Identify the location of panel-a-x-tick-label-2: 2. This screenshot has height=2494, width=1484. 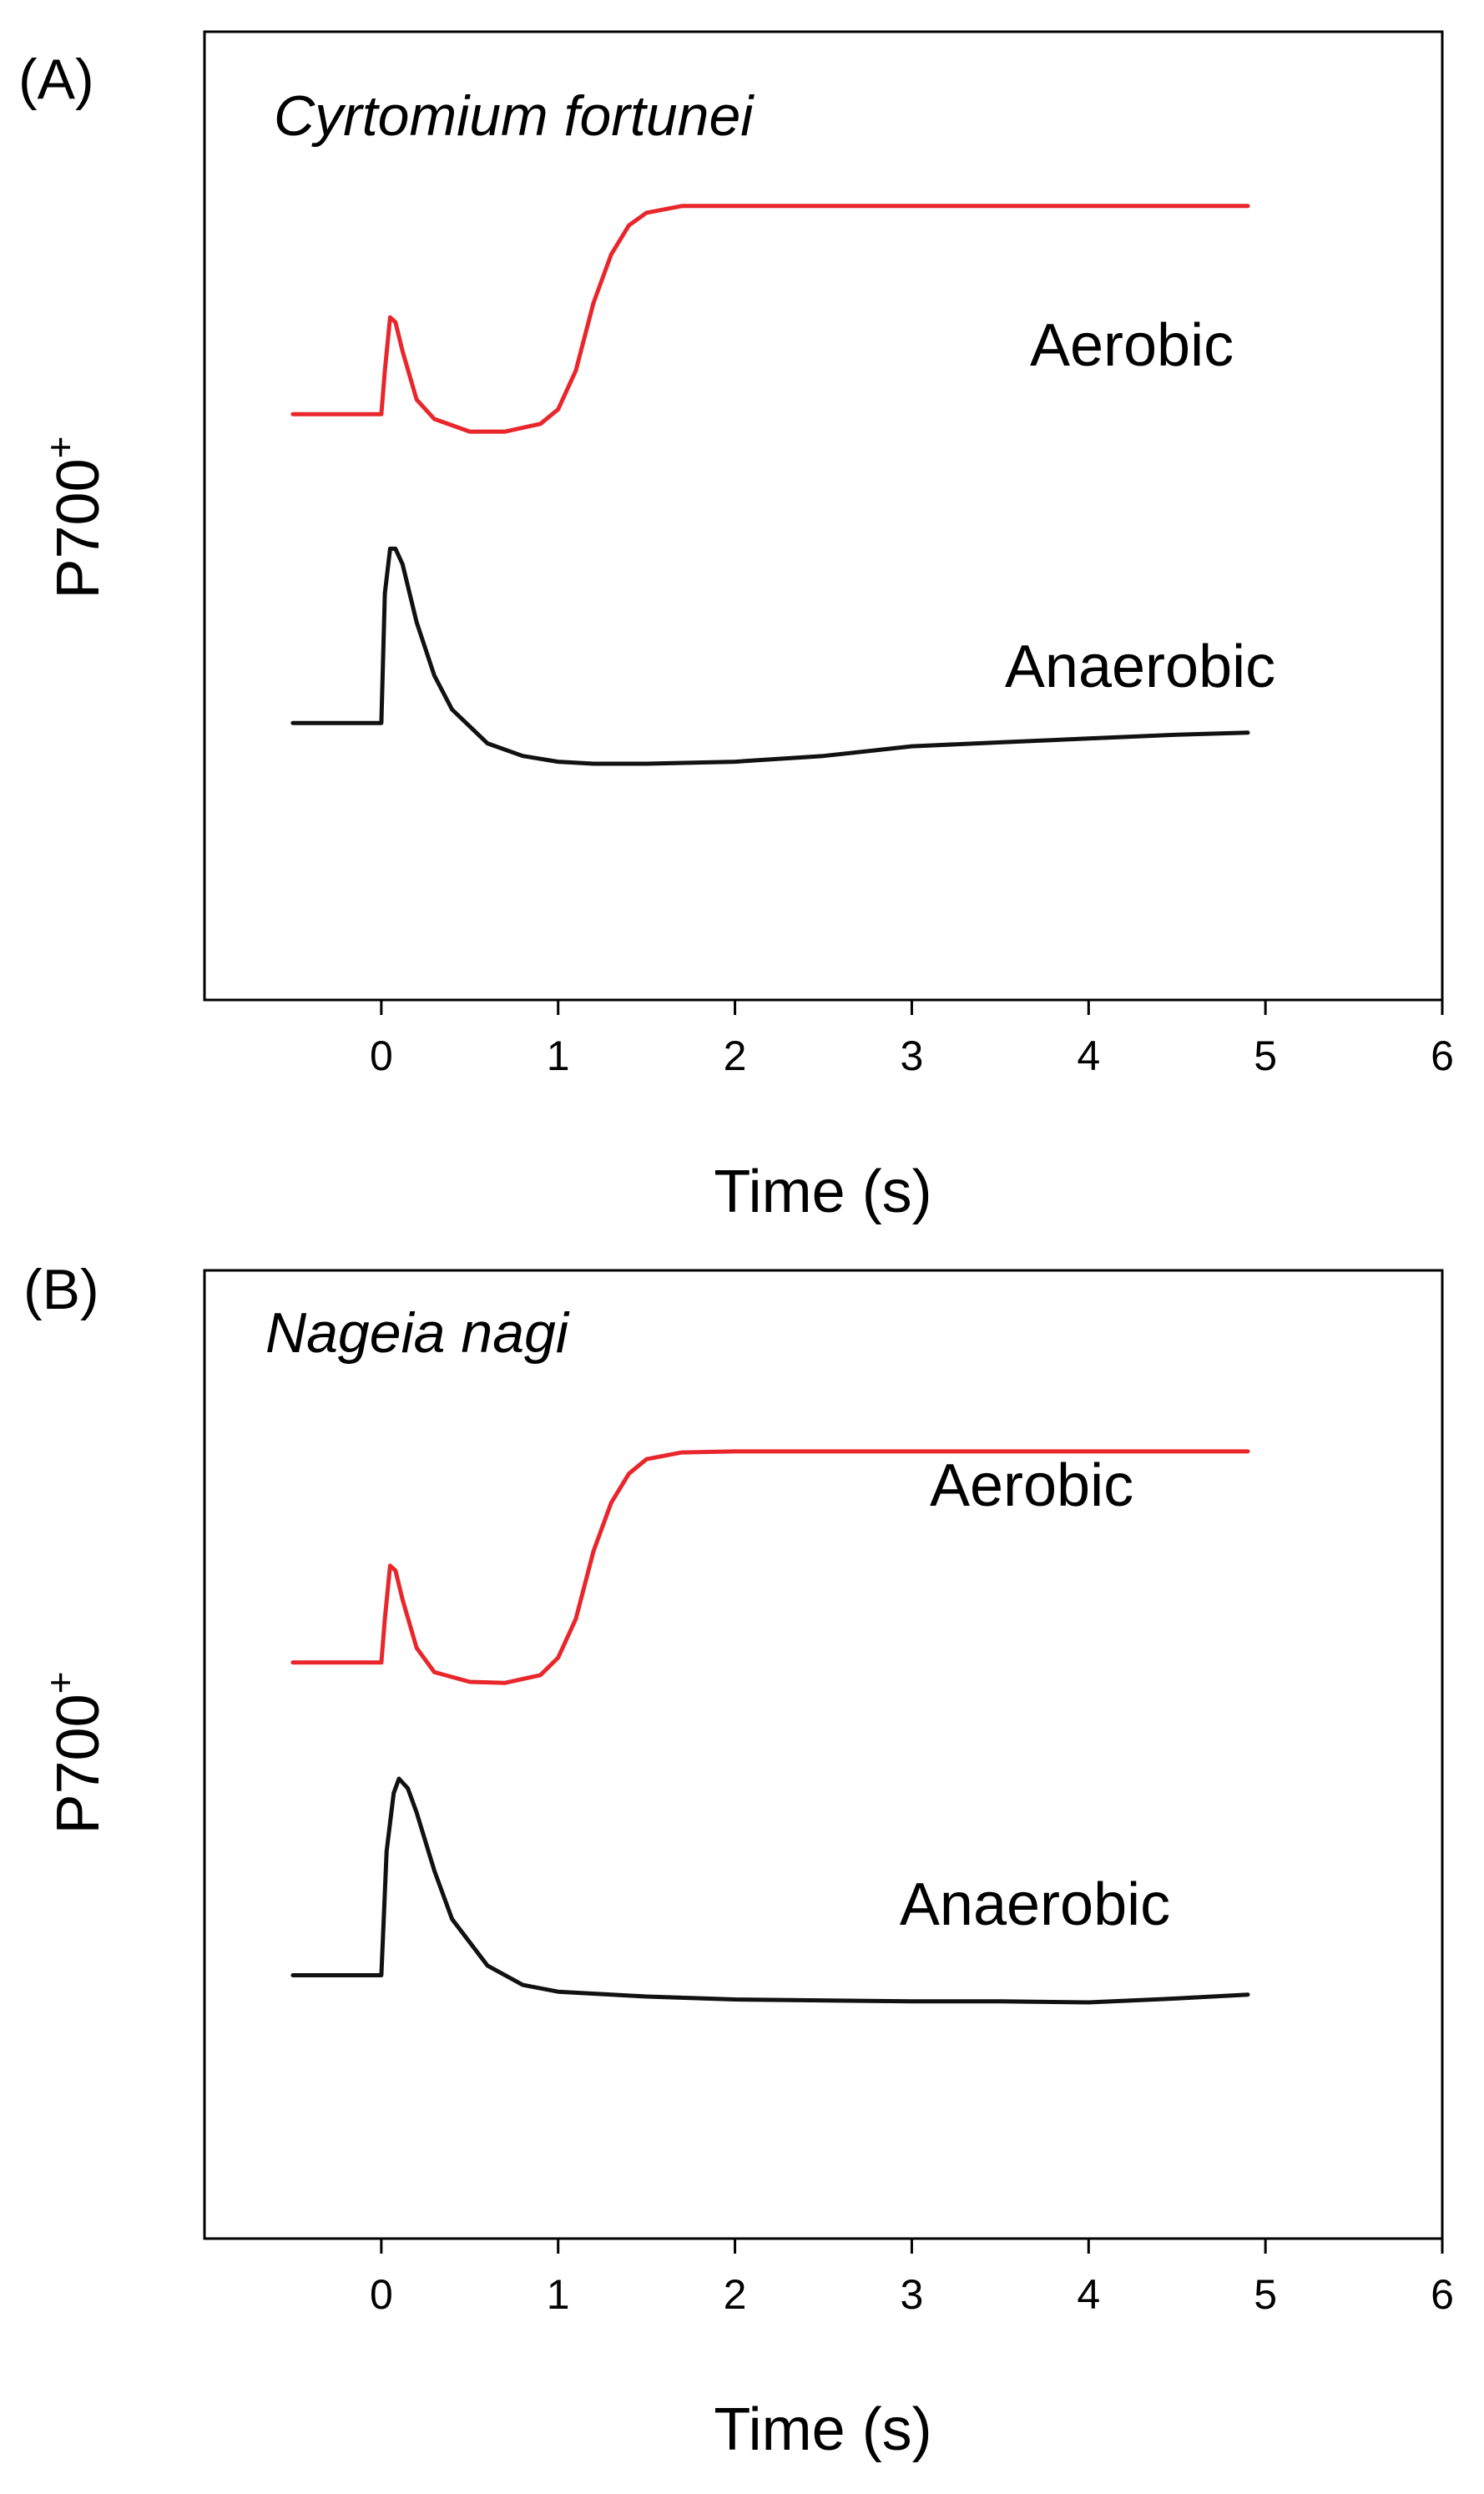
(735, 1055).